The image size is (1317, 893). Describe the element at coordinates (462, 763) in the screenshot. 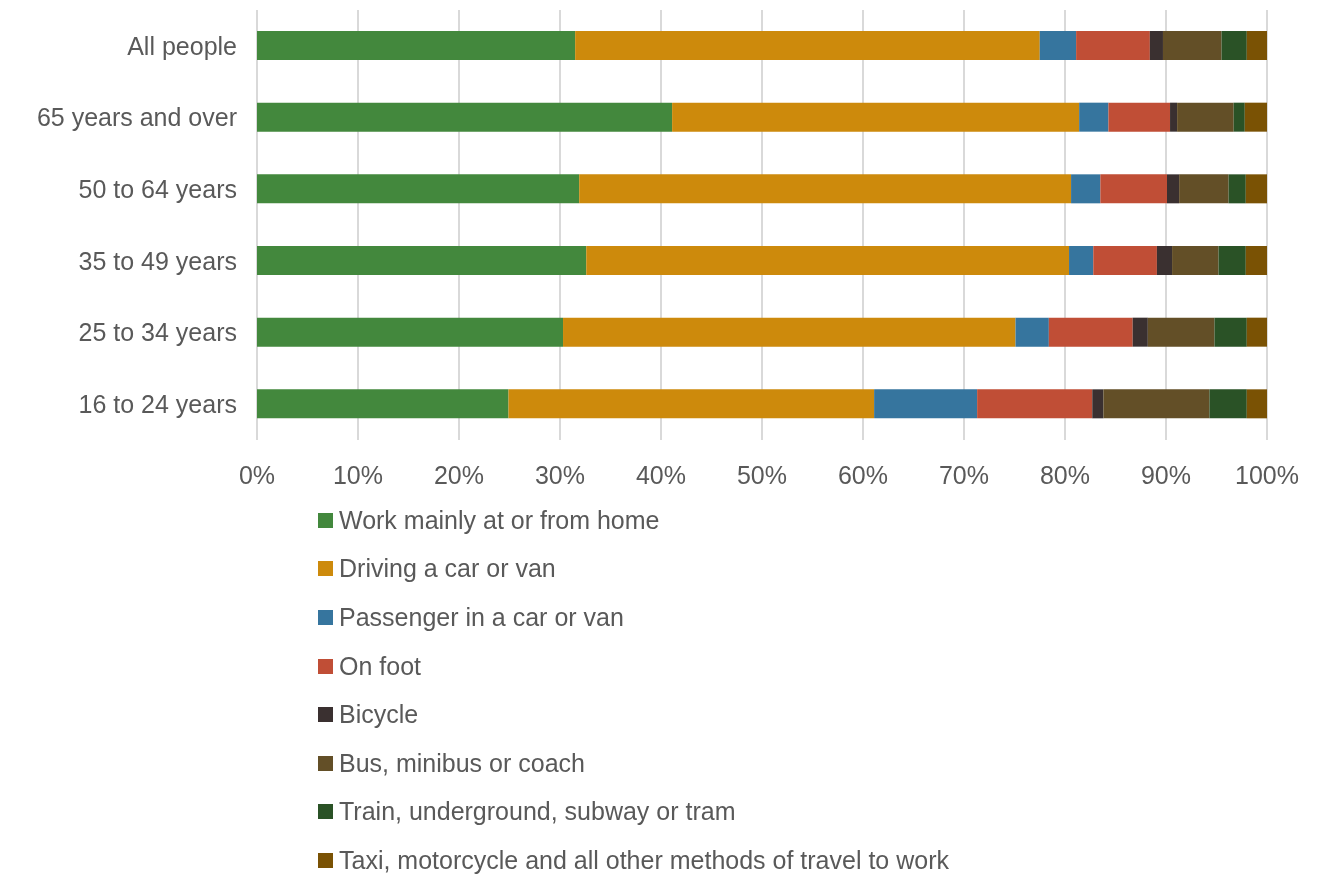

I see `legend-label: Bus, minibus or coach` at that location.